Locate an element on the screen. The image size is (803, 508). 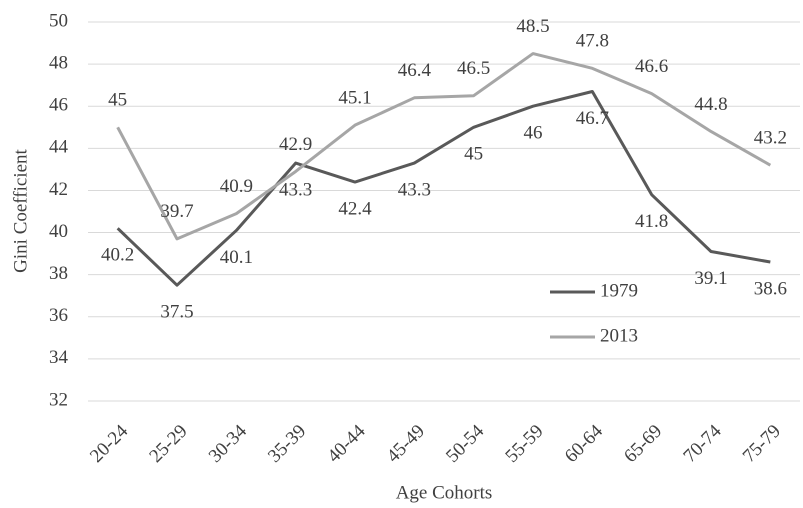
y-tick-label: 34 is located at coordinates (59, 357).